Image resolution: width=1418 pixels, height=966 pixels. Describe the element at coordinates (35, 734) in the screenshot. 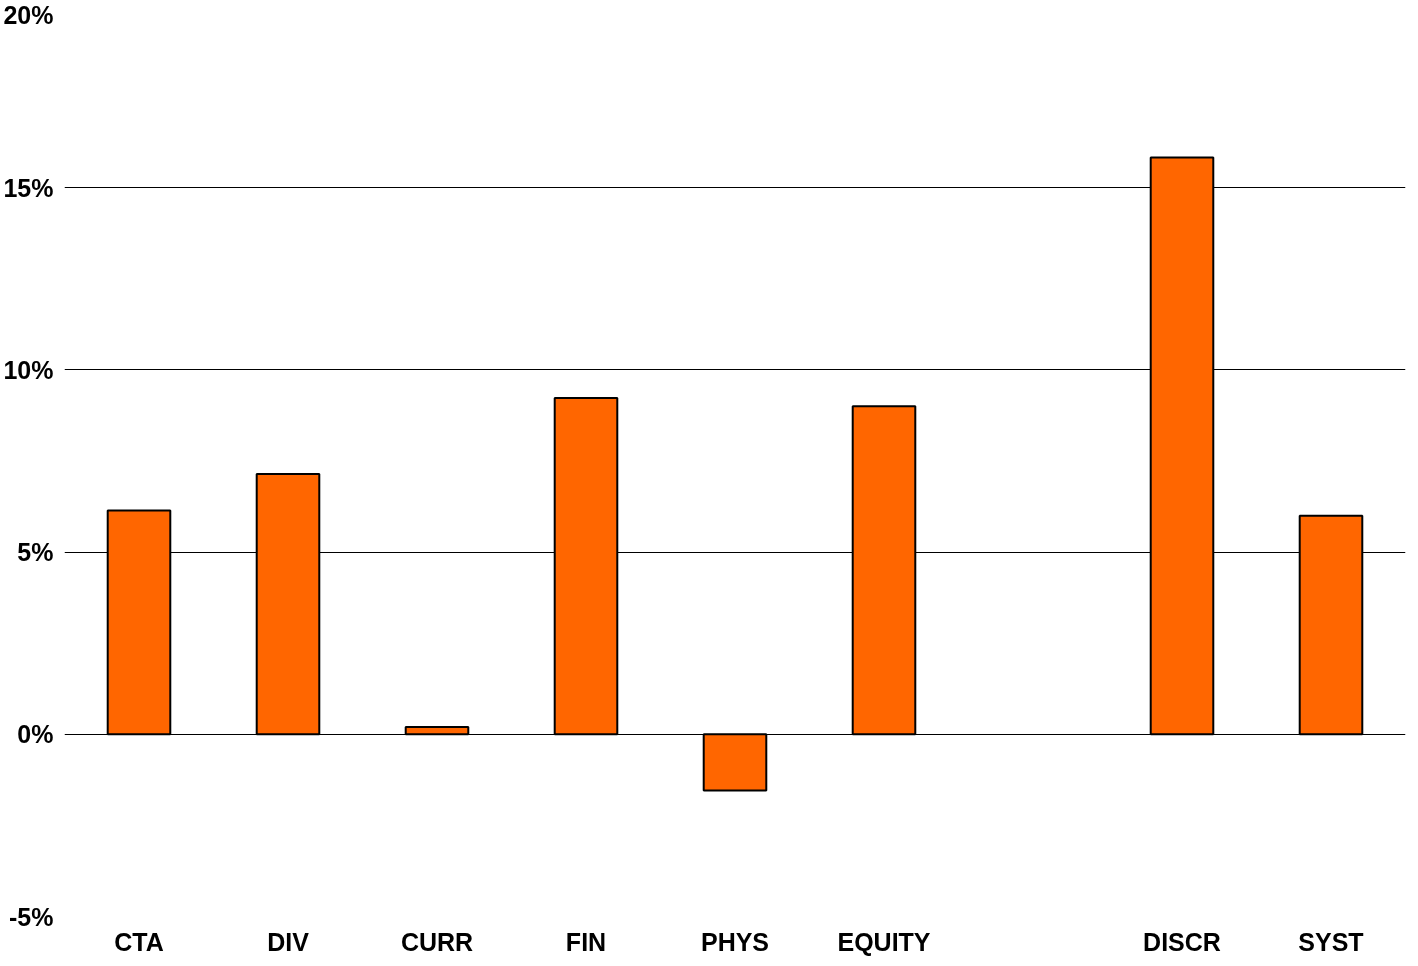

I see `y-tick-label: 0%` at that location.